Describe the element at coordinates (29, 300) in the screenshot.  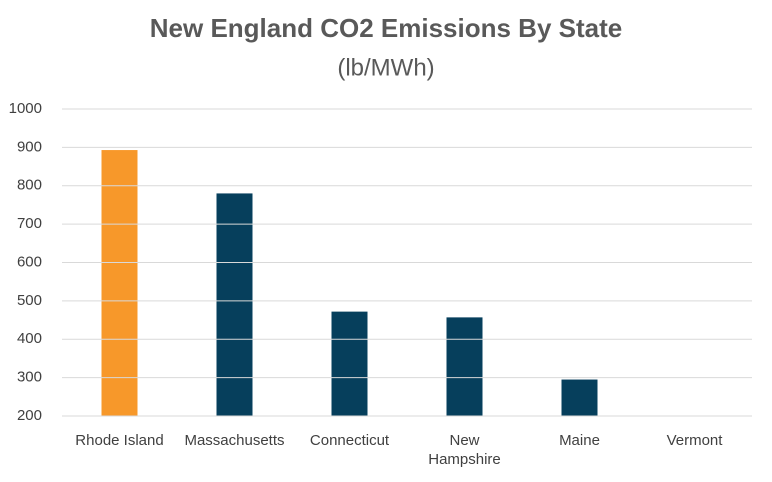
I see `y-tick-label: 500` at that location.